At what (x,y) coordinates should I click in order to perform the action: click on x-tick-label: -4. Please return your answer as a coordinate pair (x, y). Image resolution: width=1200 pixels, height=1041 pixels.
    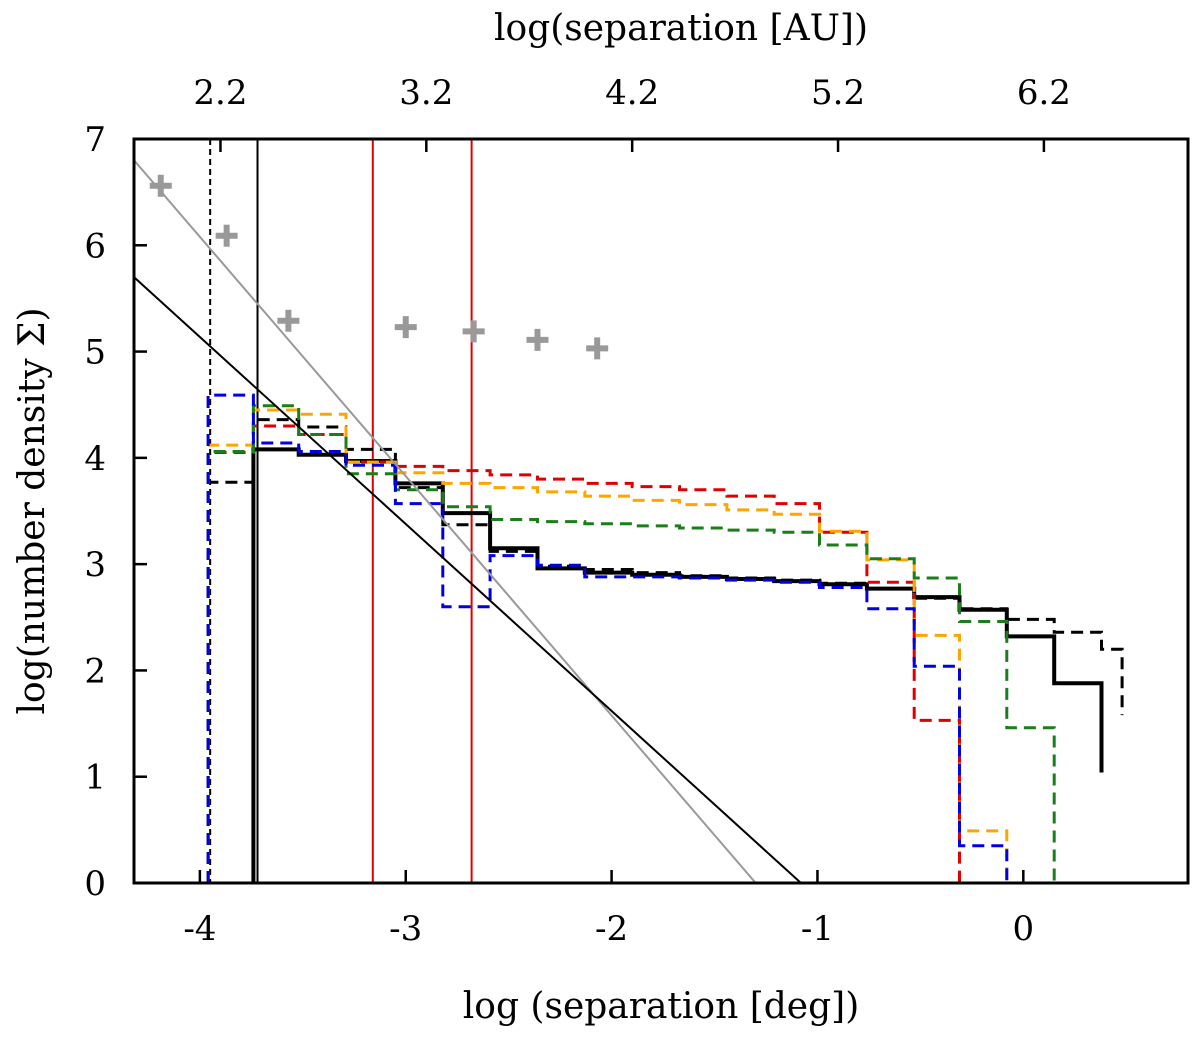
    Looking at the image, I should click on (199, 929).